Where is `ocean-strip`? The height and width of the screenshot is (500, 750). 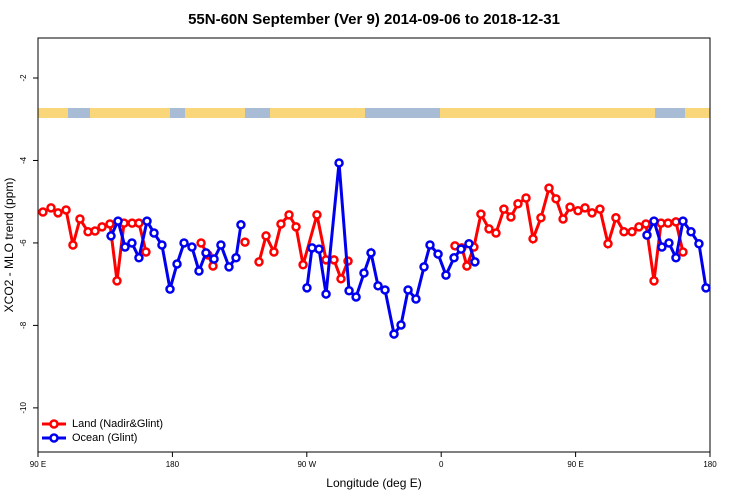
ocean-strip is located at coordinates (374, 113).